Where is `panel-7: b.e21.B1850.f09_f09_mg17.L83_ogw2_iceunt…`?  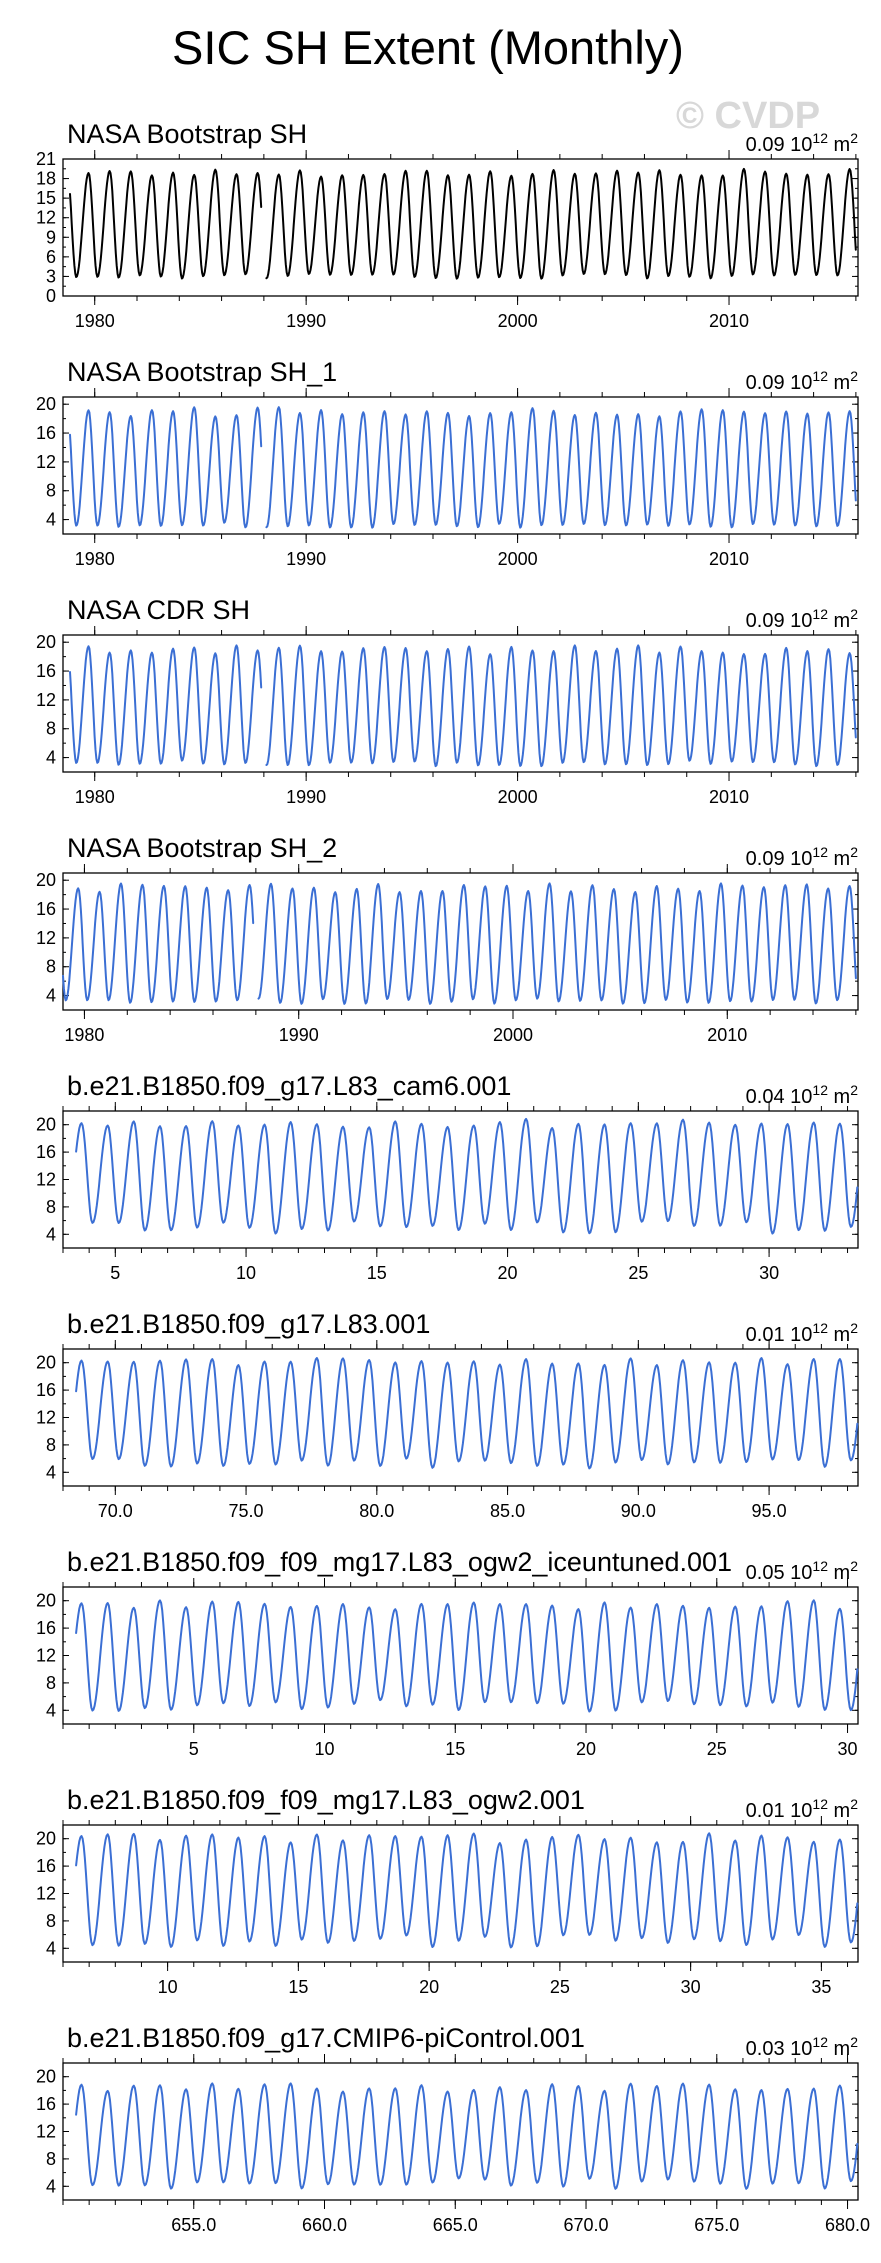 panel-7: b.e21.B1850.f09_f09_mg17.L83_ogw2_iceunt… is located at coordinates (447, 1653).